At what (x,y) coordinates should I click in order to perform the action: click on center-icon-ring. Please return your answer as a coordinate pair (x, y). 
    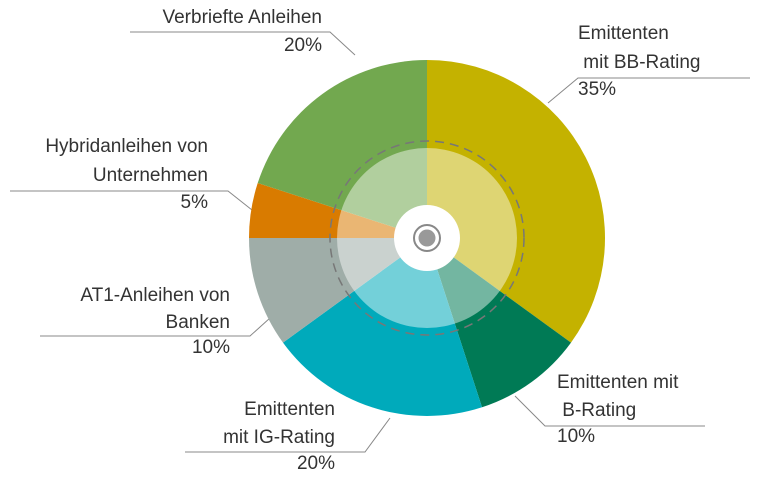
    Looking at the image, I should click on (427, 238).